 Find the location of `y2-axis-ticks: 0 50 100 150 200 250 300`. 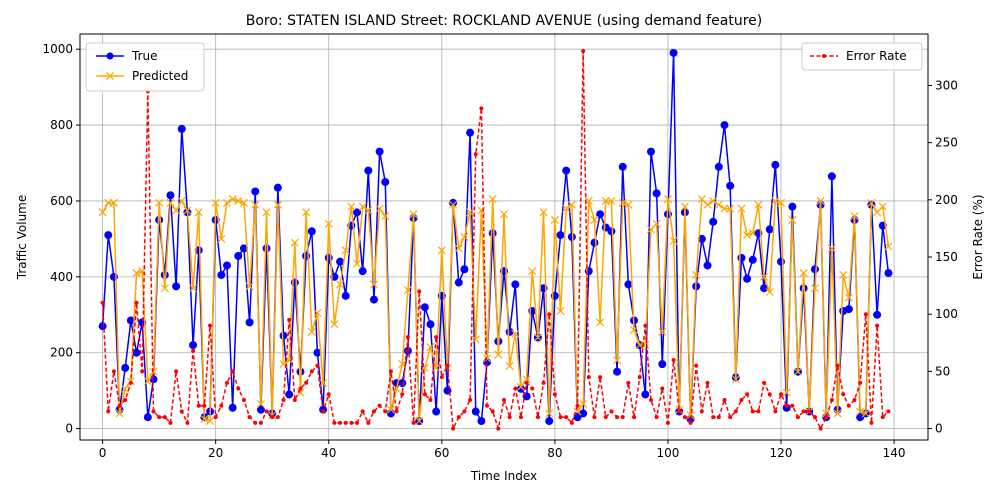

y2-axis-ticks: 0 50 100 150 200 250 300 is located at coordinates (943, 257).